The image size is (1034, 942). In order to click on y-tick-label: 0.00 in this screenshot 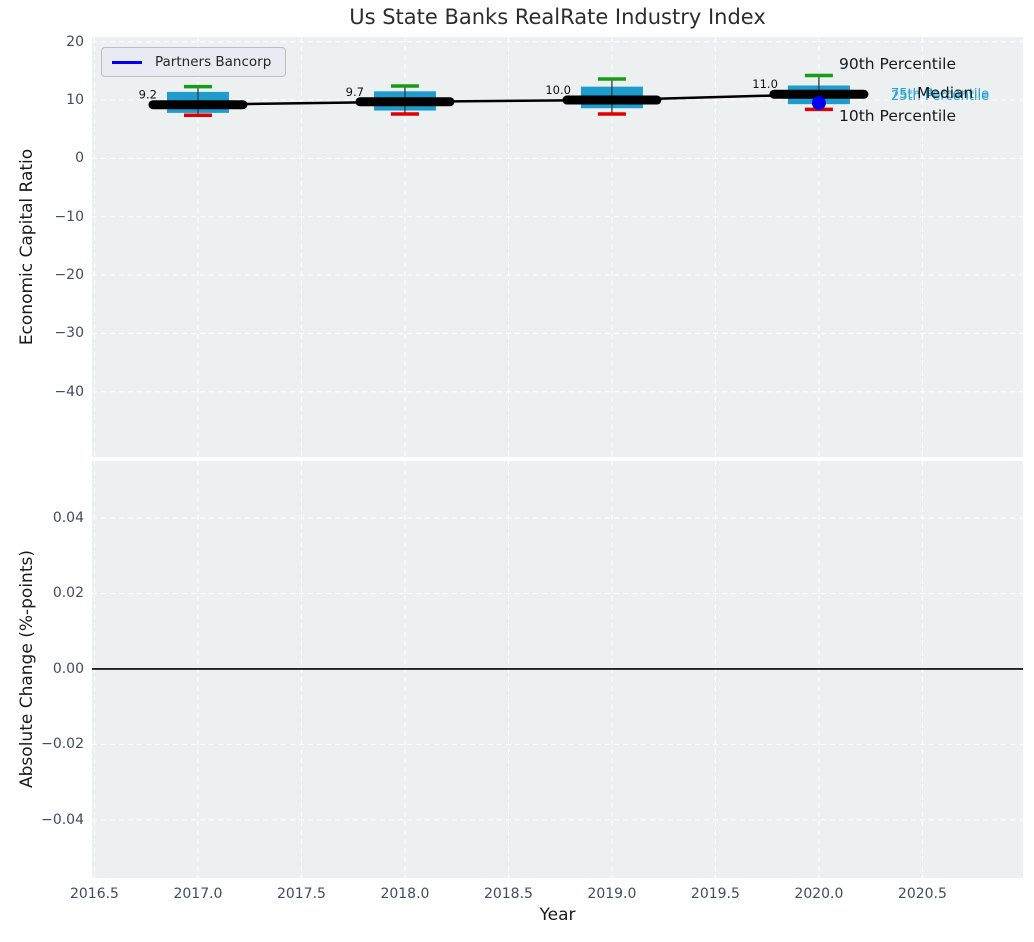, I will do `click(68, 668)`.